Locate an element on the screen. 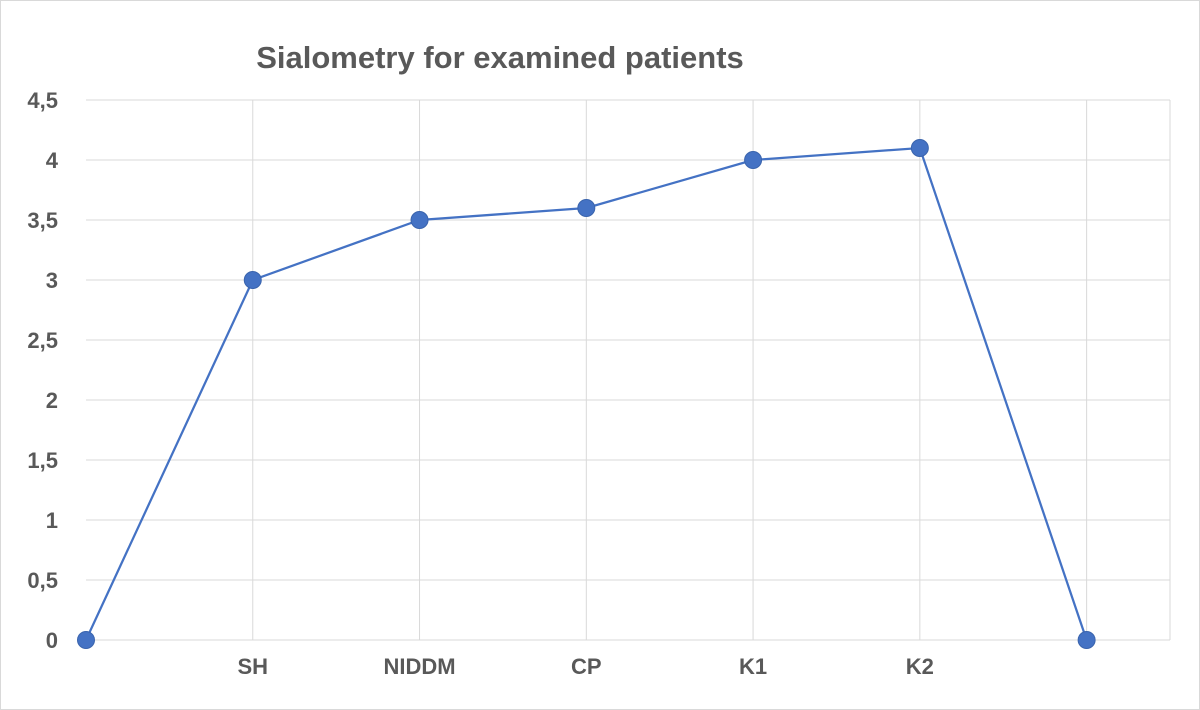 The image size is (1200, 710). y-tick-label: 2 is located at coordinates (52, 400).